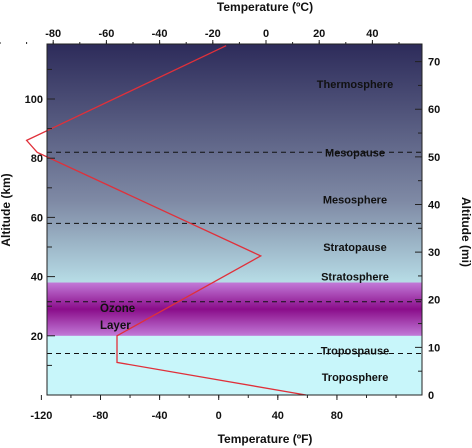  I want to click on x-bottom-axis-title: Temperature (ºF), so click(265, 439).